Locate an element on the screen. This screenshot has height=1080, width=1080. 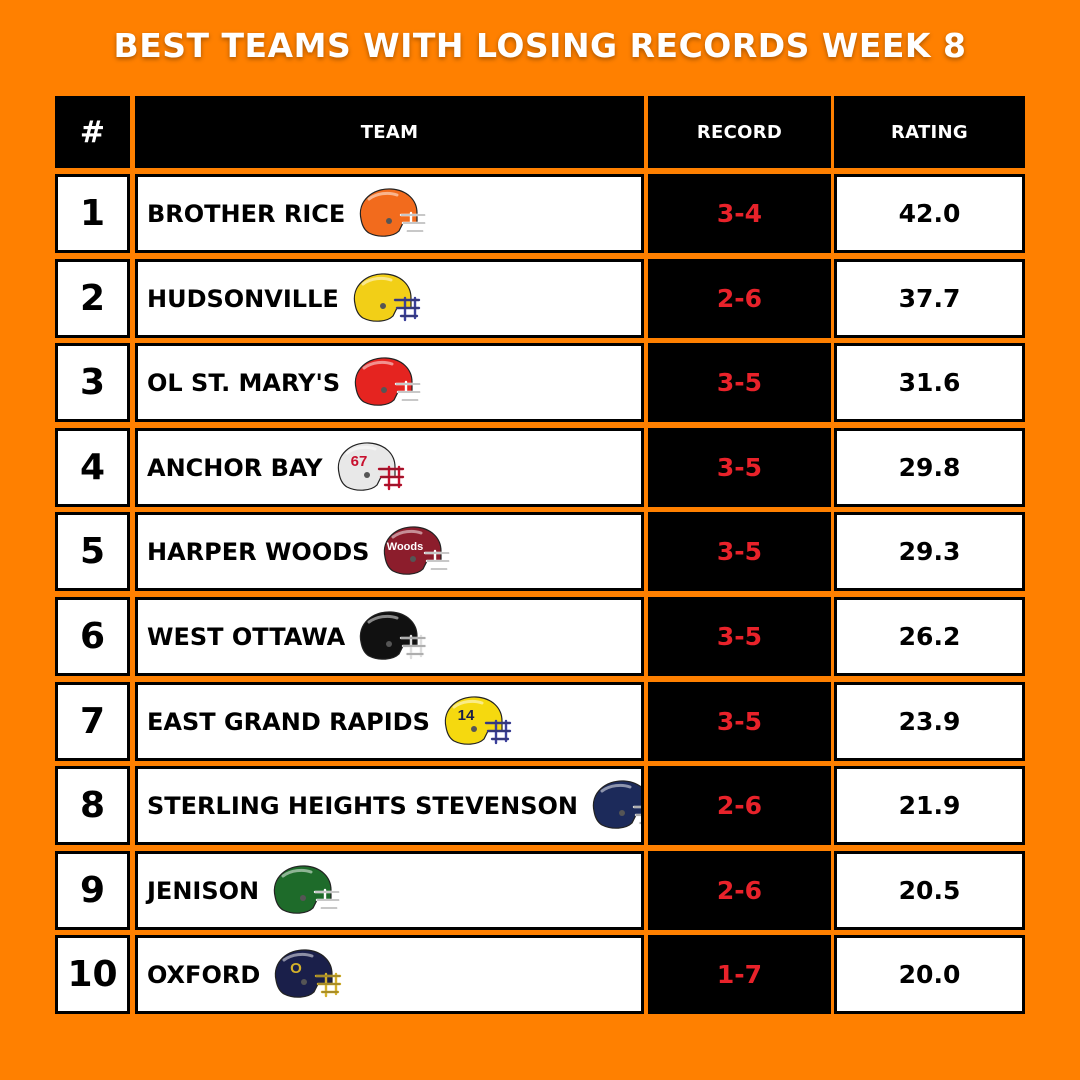
page-title: BEST TEAMS WITH LOSING RECORDS WEEK 8 is located at coordinates (540, 45).